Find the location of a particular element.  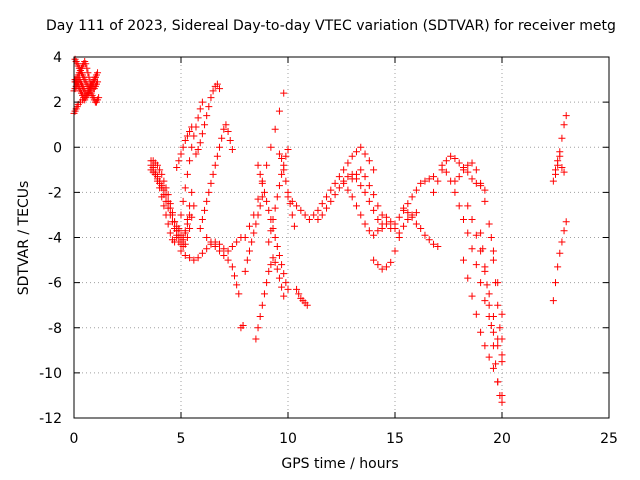

y-tick-label: 4 is located at coordinates (57, 58).